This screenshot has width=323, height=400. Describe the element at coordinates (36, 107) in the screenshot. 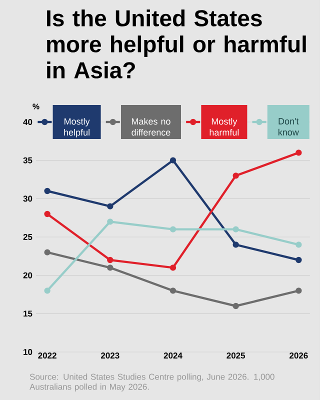

I see `y-axis-title: %` at that location.